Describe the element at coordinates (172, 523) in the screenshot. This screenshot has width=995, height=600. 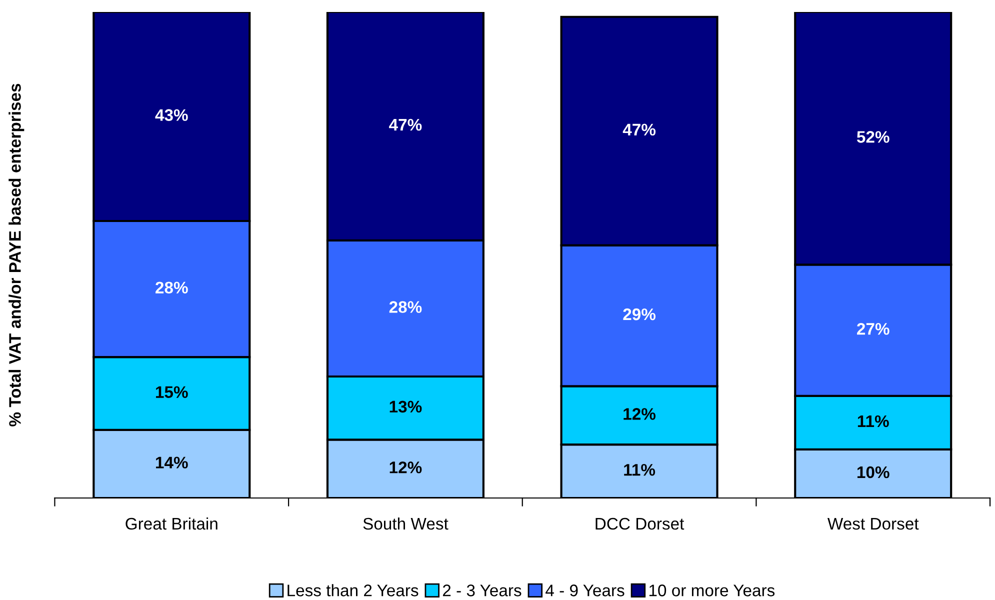
I see `x-tick-label: Great Britain` at that location.